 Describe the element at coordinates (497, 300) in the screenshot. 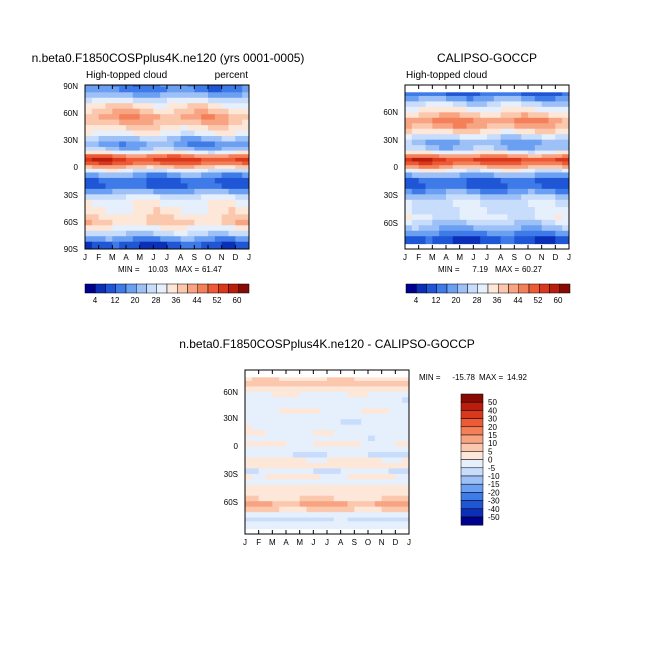

I see `colorbar-label: 36` at that location.